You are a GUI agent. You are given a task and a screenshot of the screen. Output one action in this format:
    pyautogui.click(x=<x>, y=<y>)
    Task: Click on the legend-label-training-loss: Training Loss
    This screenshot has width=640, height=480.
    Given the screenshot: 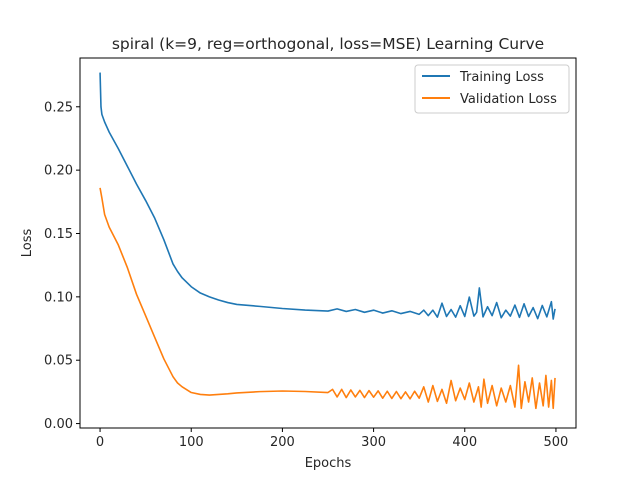 What is the action you would take?
    pyautogui.click(x=501, y=77)
    